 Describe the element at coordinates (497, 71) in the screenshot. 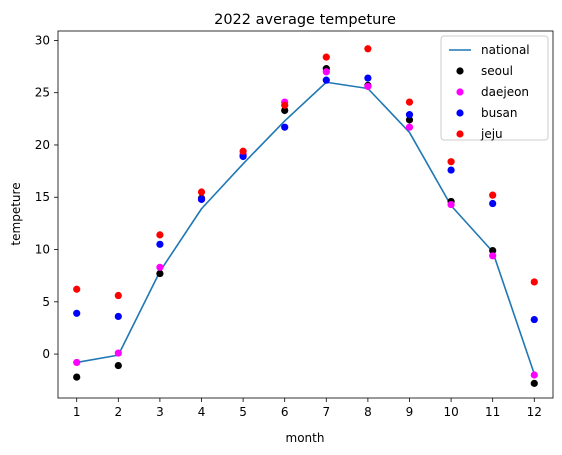

I see `legend-label-seoul: seoul` at that location.